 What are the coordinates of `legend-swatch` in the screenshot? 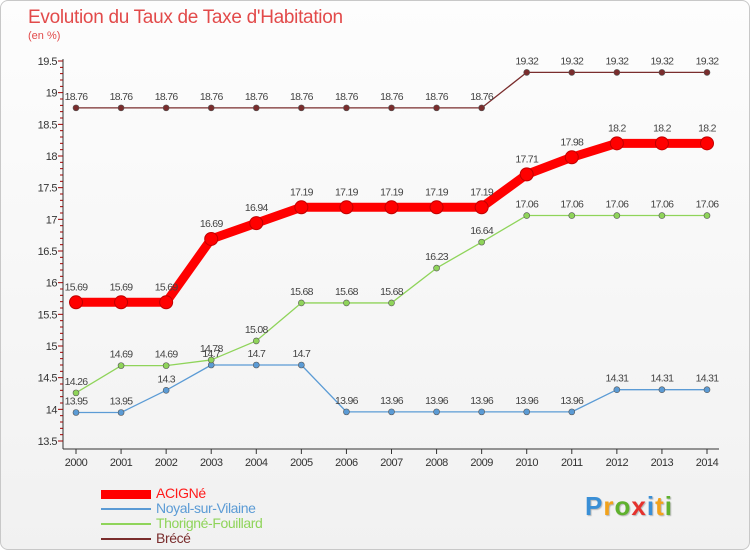 It's located at (126, 524).